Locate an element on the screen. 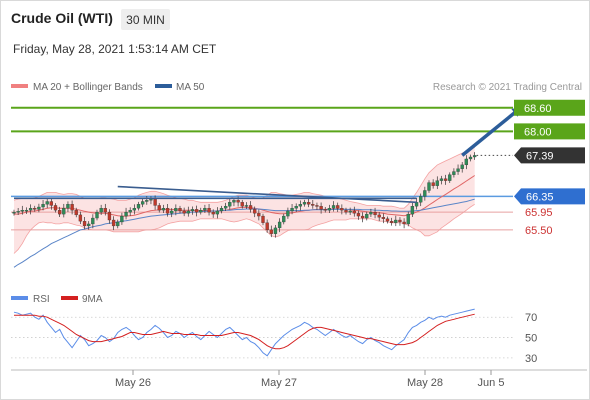  target-level-label-68-60: 68.60 is located at coordinates (538, 109).